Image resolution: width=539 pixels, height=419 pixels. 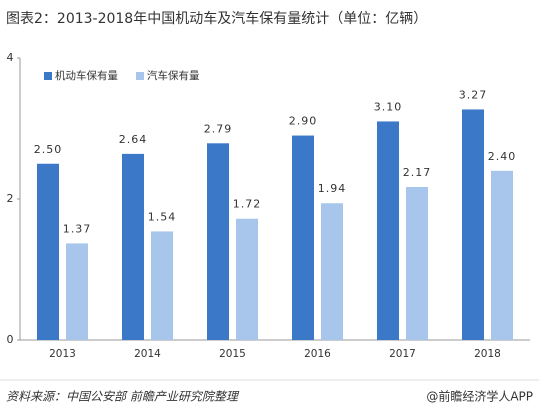 I want to click on source: 资料来源：中国公安部 前瞻产业研究院整理, so click(x=123, y=397).